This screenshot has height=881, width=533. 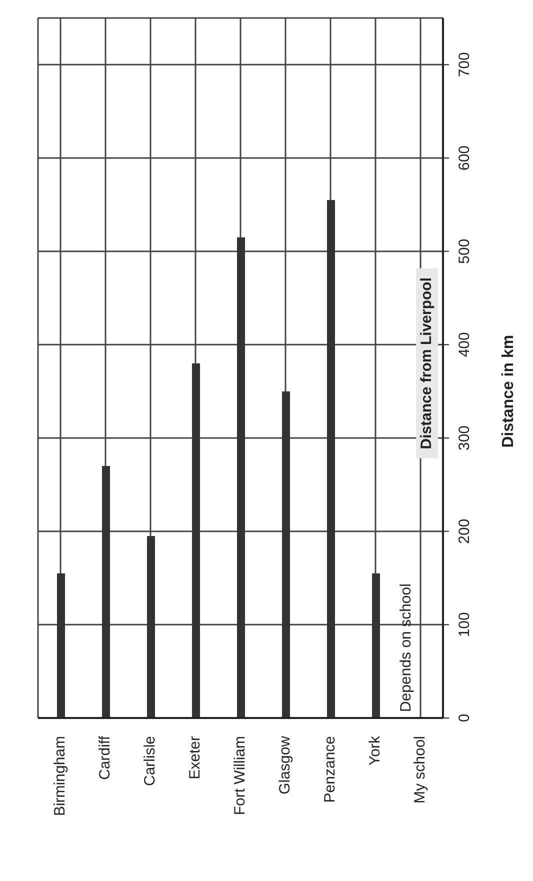 I want to click on y-axis-title: Distance in km, so click(x=509, y=391).